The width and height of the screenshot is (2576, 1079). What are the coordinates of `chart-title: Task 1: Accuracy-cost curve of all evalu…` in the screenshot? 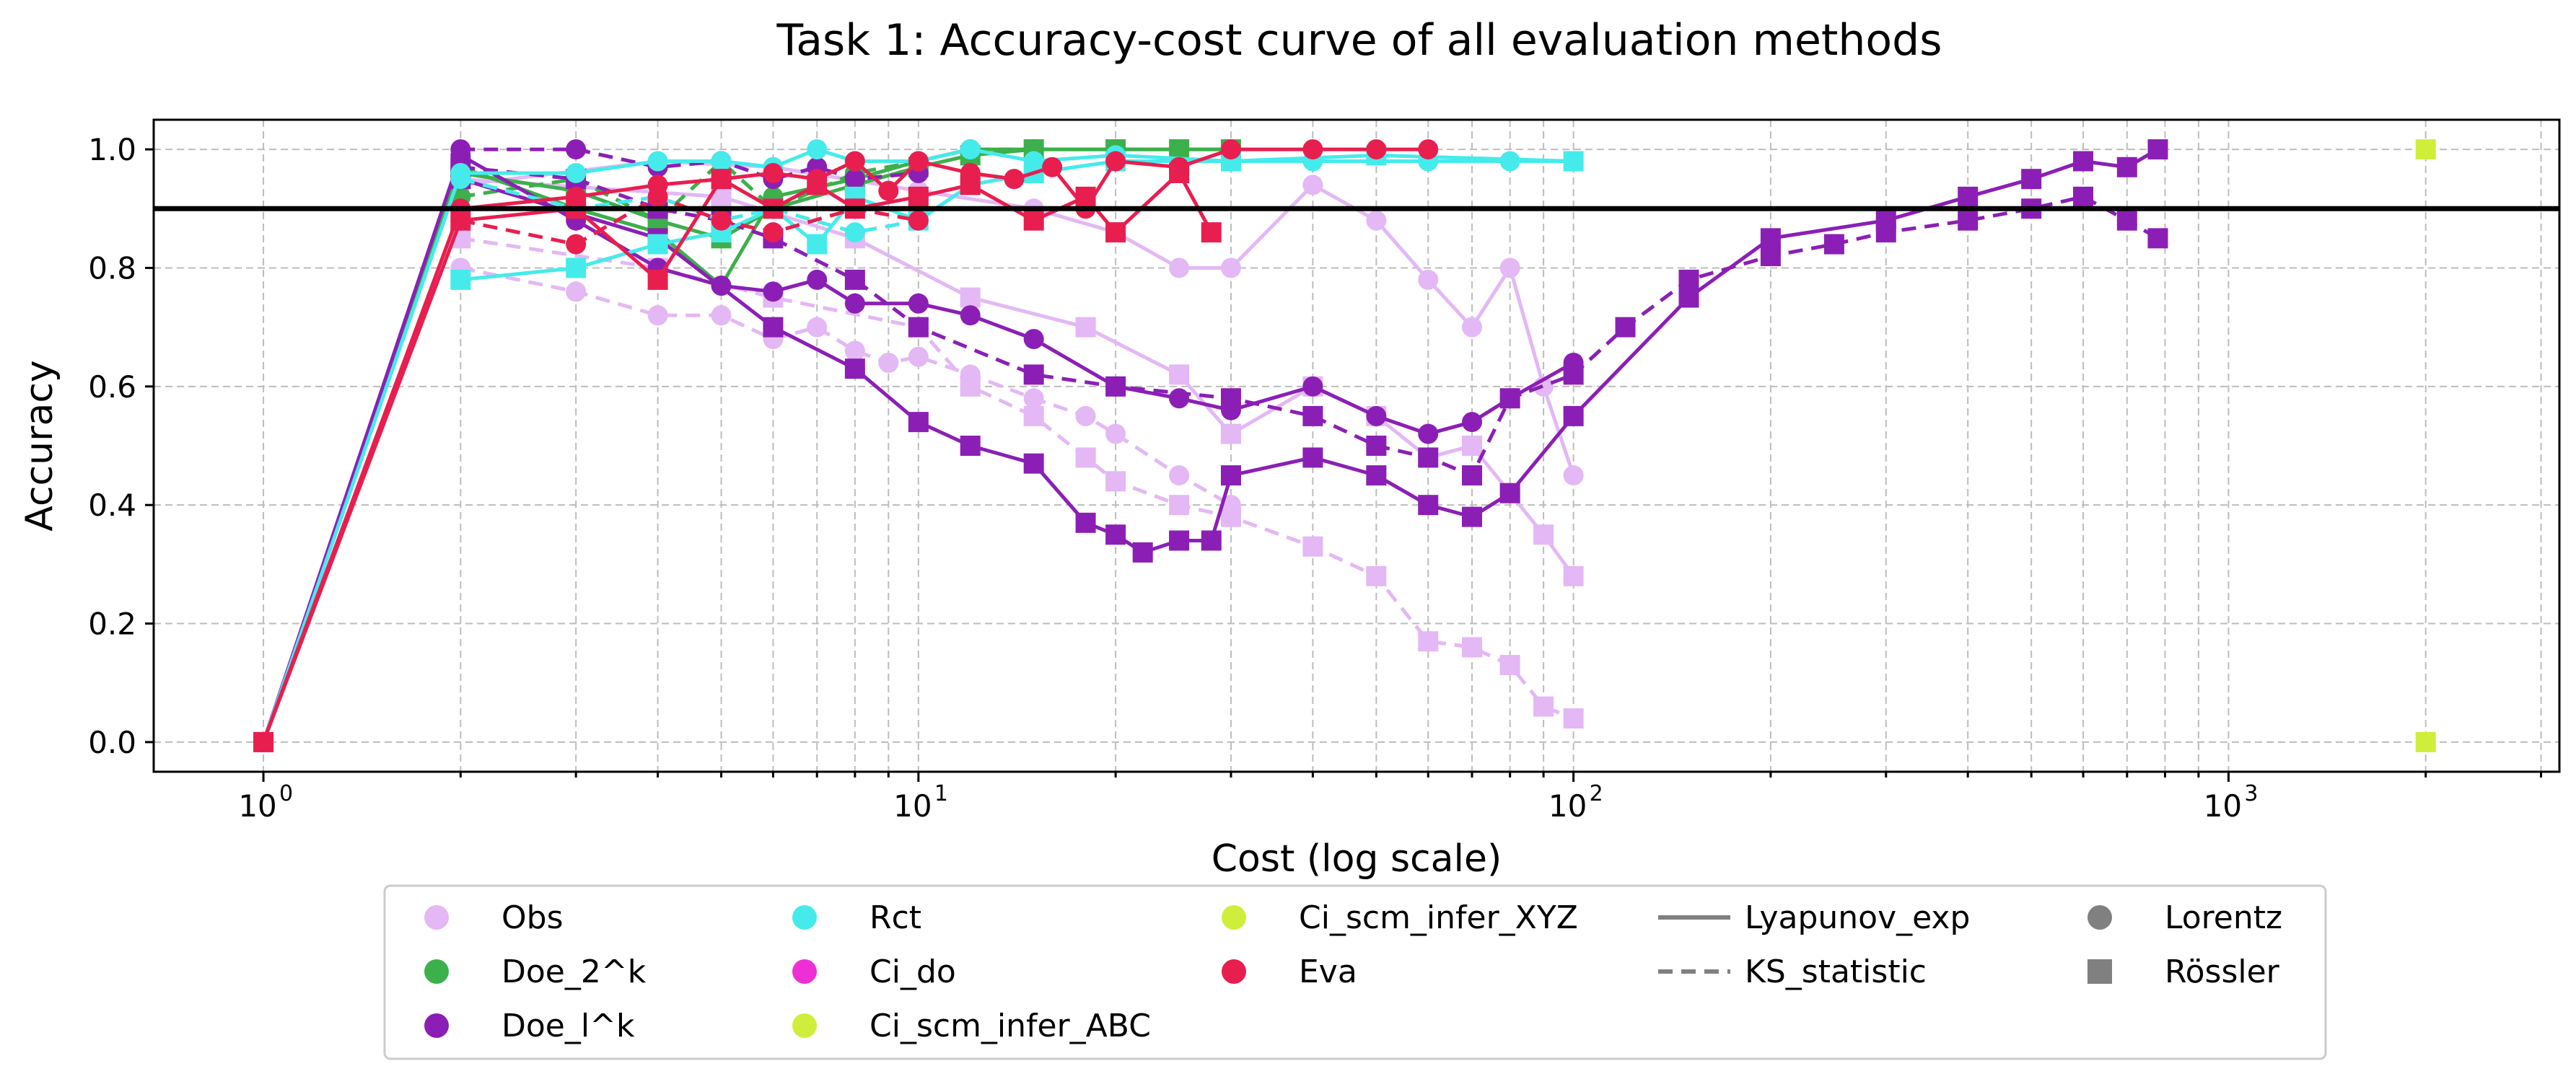 It's located at (1359, 41).